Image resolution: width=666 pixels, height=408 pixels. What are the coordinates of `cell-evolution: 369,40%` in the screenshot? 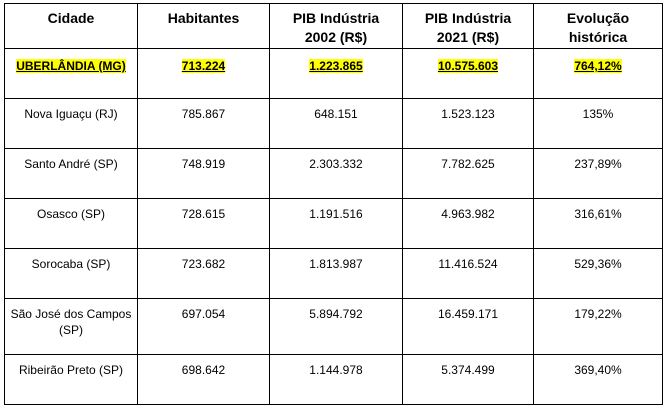 It's located at (598, 379).